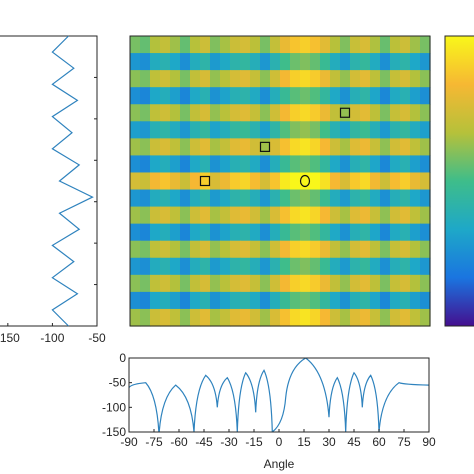 The width and height of the screenshot is (474, 474). What do you see at coordinates (229, 442) in the screenshot?
I see `bottom-x-tick-label: -30` at bounding box center [229, 442].